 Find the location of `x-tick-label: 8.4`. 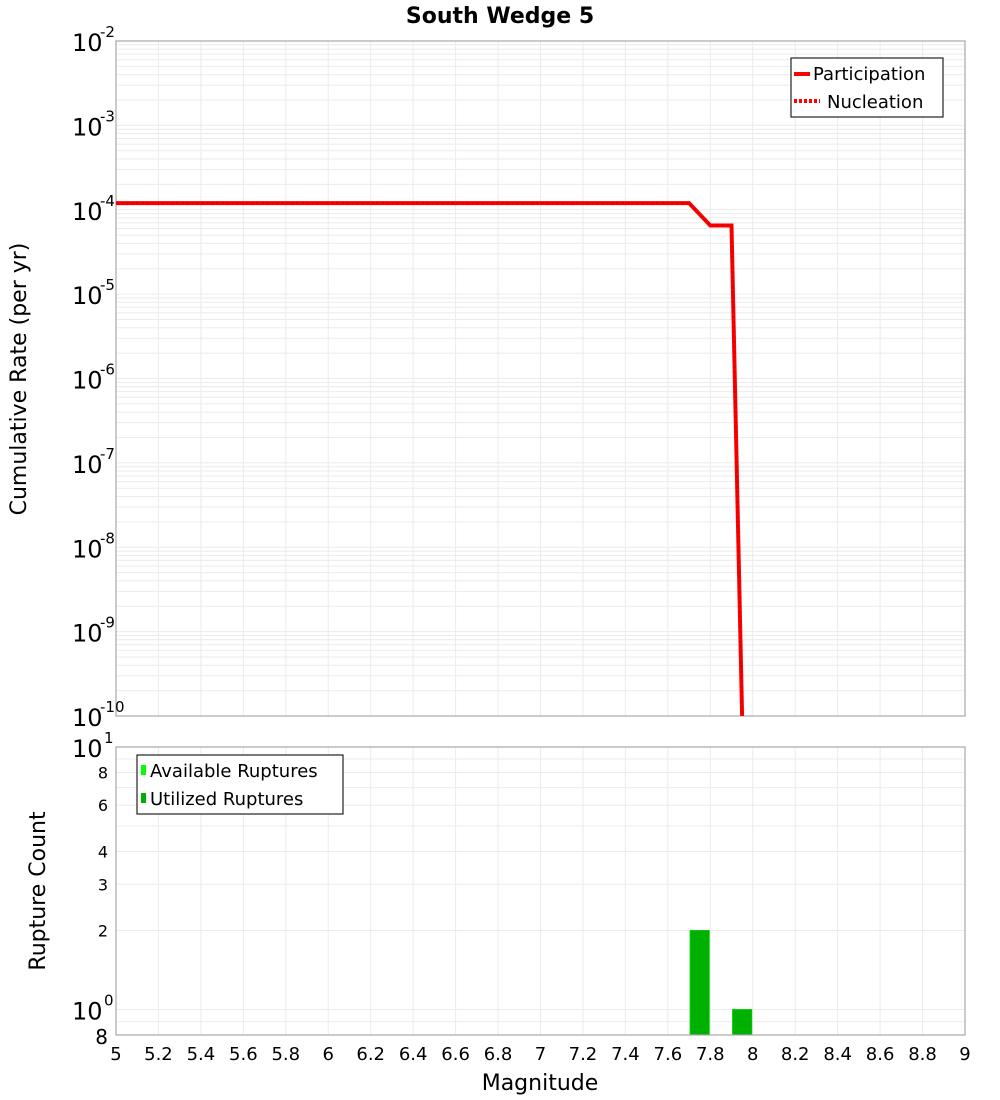

x-tick-label: 8.4 is located at coordinates (837, 1054).